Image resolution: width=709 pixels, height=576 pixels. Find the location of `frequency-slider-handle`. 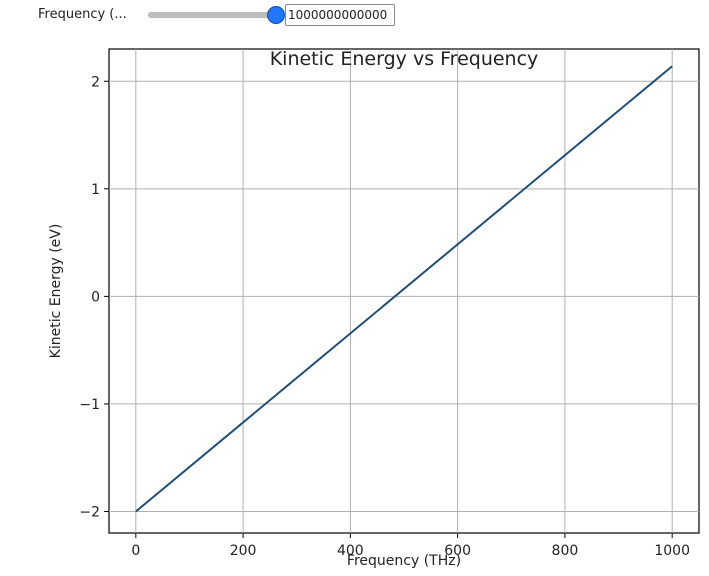

frequency-slider-handle is located at coordinates (276, 15).